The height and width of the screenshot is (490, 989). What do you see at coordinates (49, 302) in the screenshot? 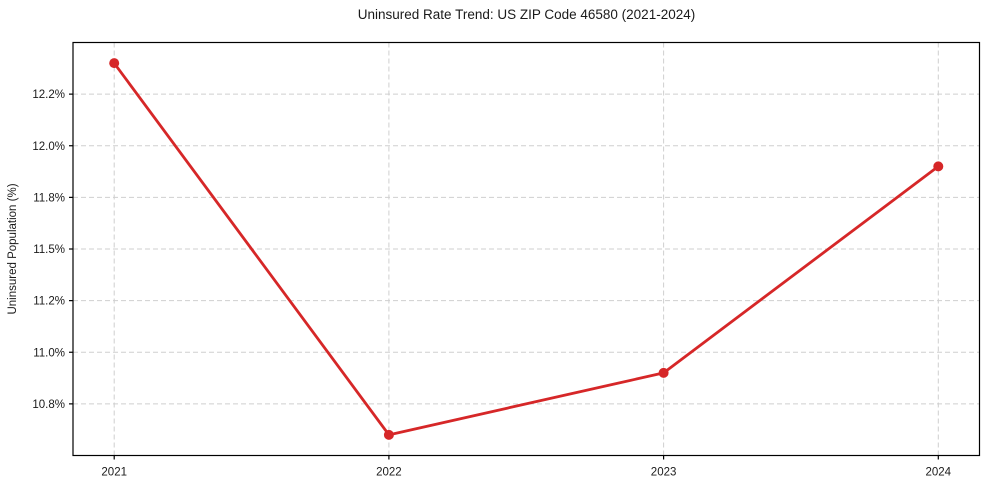
I see `y-tick-label: 11.2%` at bounding box center [49, 302].